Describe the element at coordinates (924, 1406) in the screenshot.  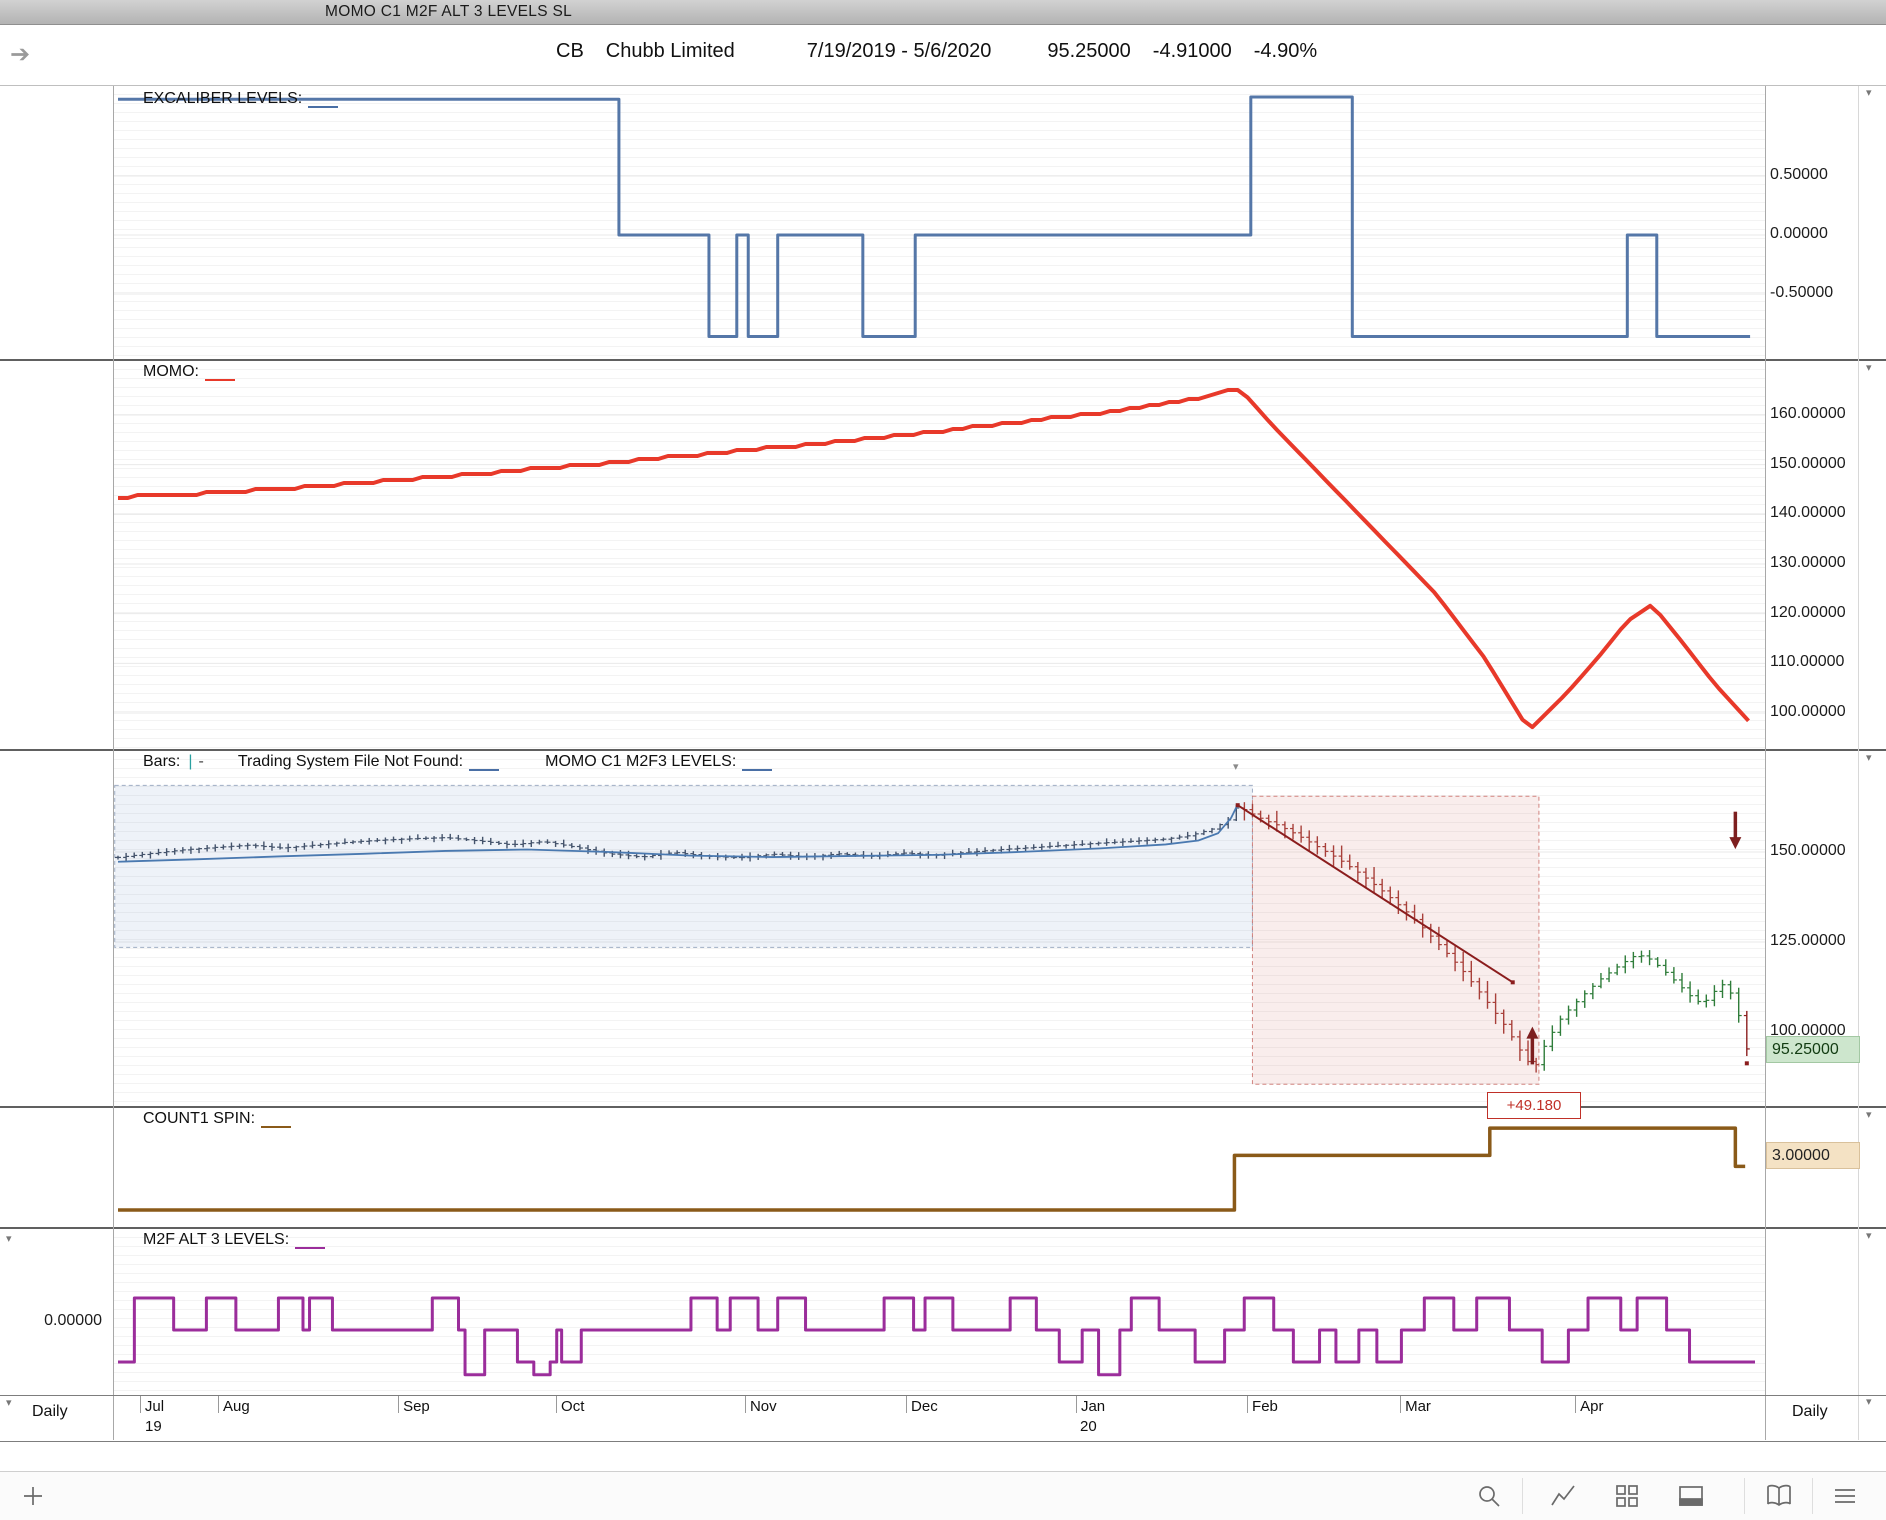
I see `month-label: Dec` at that location.